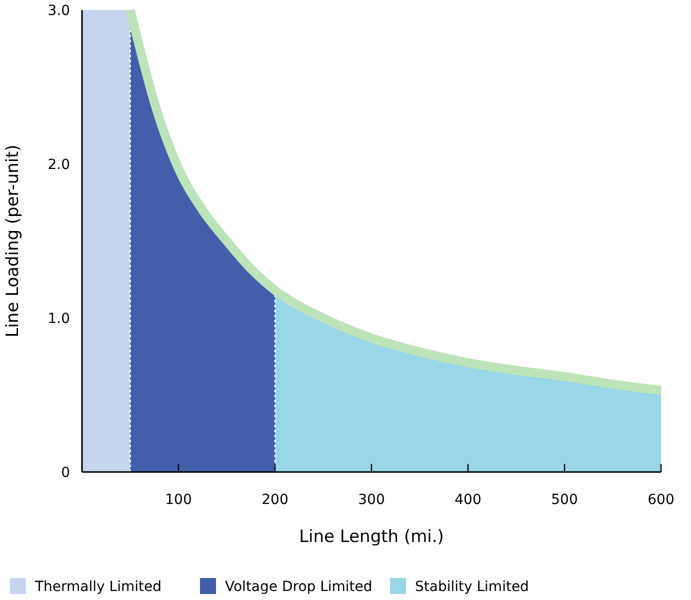  I want to click on x-tick-label: 500, so click(564, 500).